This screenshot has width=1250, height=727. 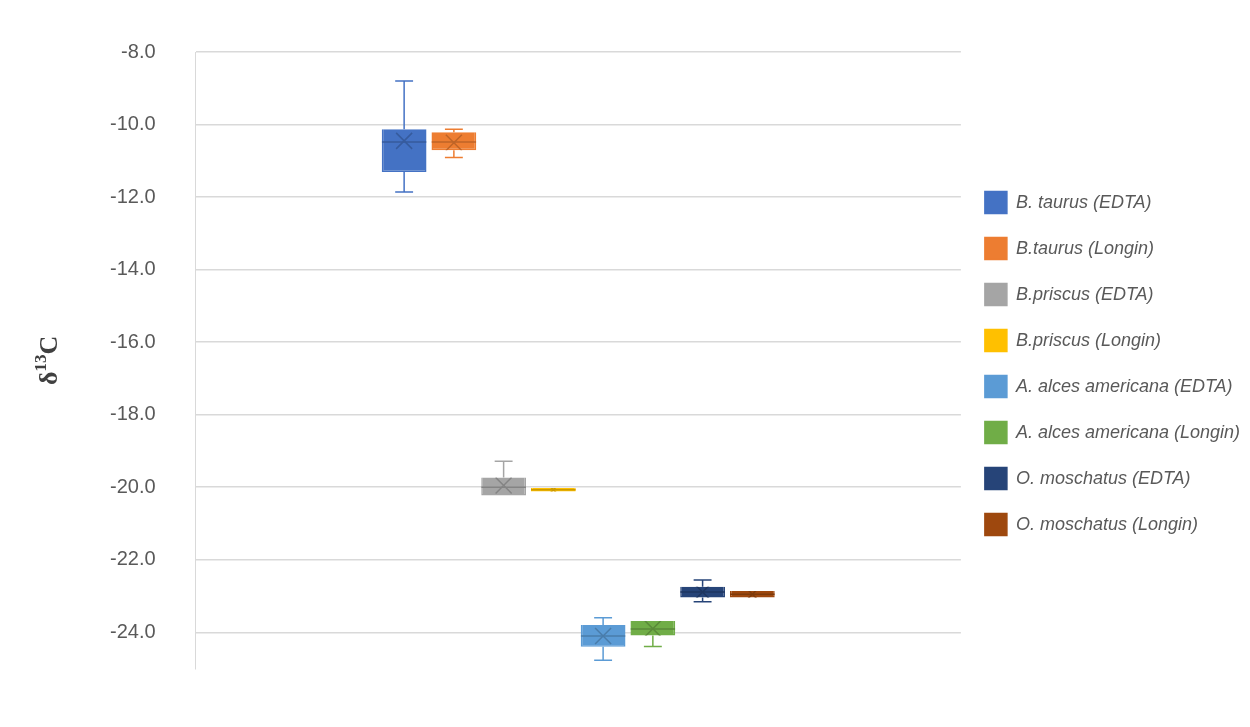 I want to click on y-tick-label: -8.0, so click(x=138, y=50).